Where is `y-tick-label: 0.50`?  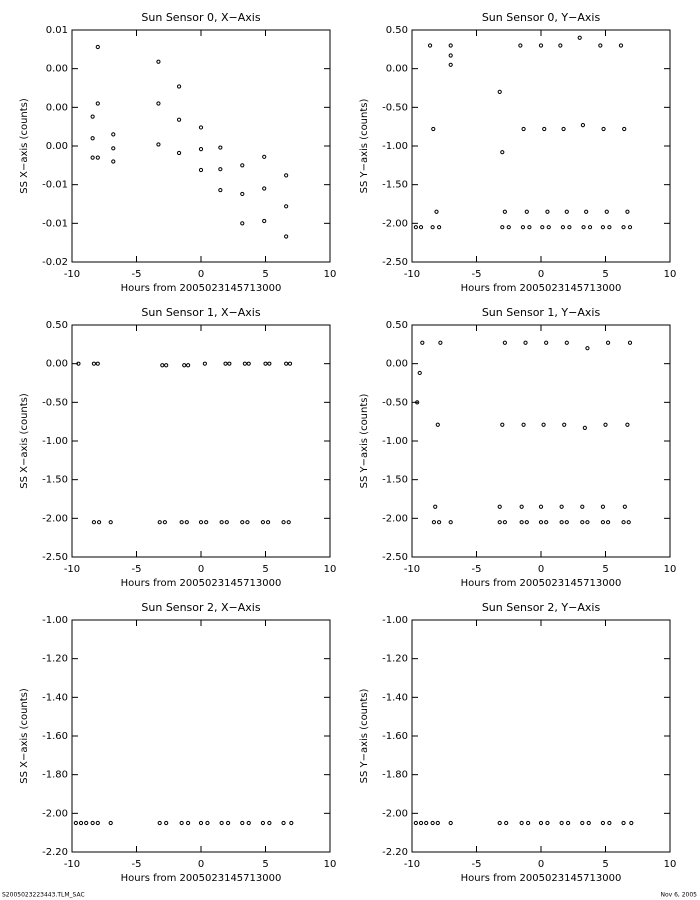
y-tick-label: 0.50 is located at coordinates (57, 325).